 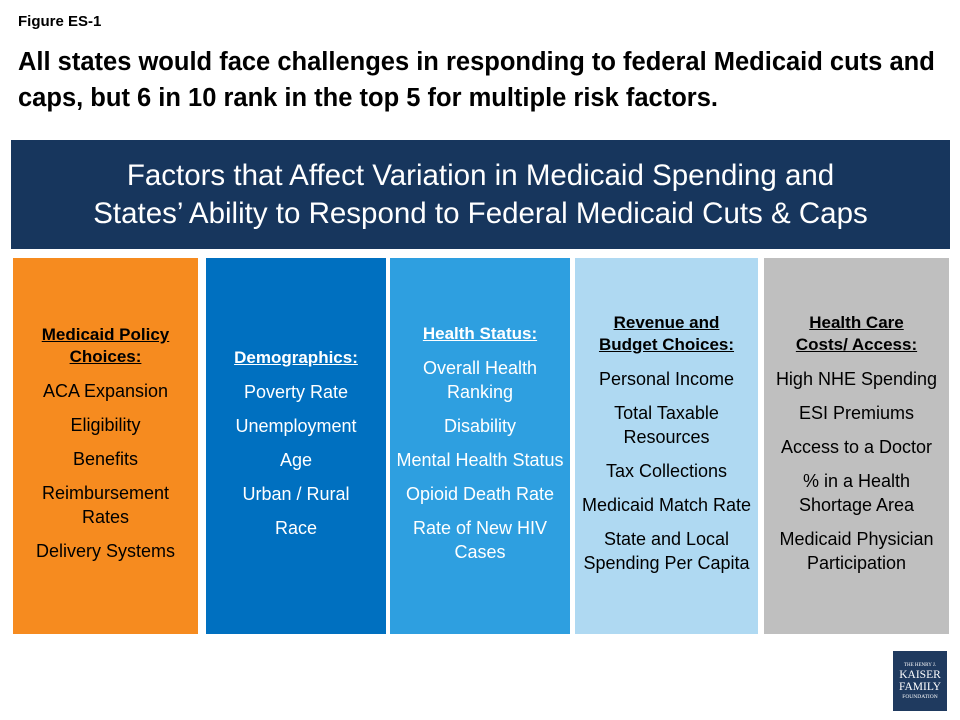 I want to click on column-heading-line: Budget Choices:, so click(x=666, y=344).